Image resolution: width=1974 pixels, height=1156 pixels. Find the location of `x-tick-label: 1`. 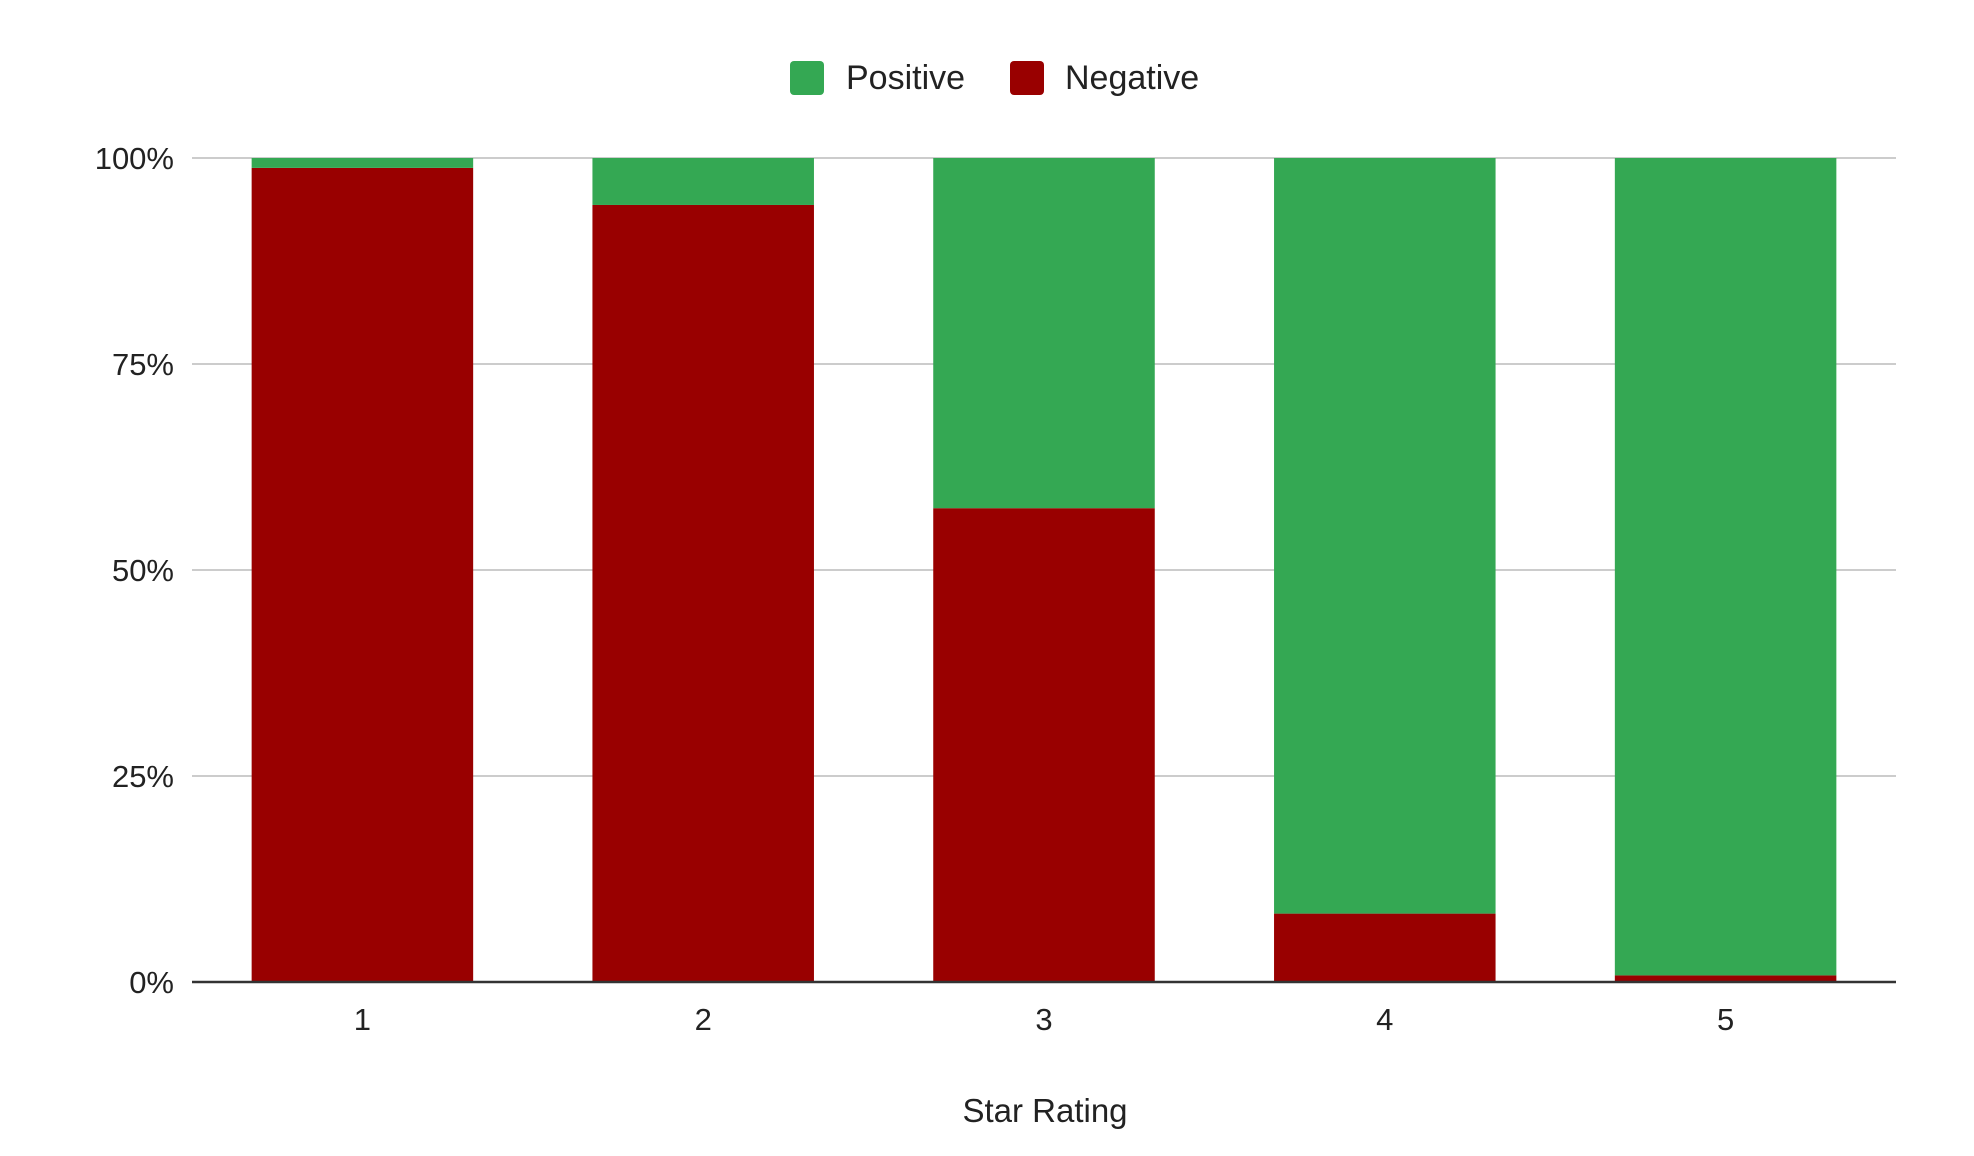

x-tick-label: 1 is located at coordinates (362, 1019).